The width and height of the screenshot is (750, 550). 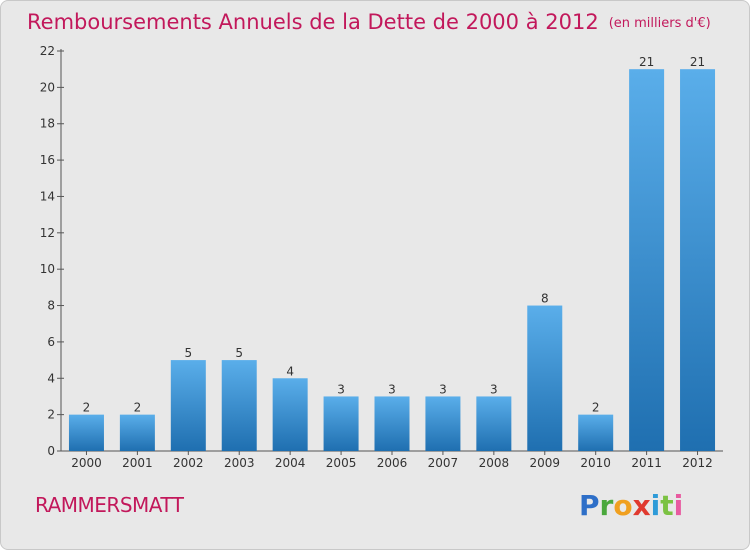 What do you see at coordinates (47, 51) in the screenshot?
I see `y-tick-label: 22` at bounding box center [47, 51].